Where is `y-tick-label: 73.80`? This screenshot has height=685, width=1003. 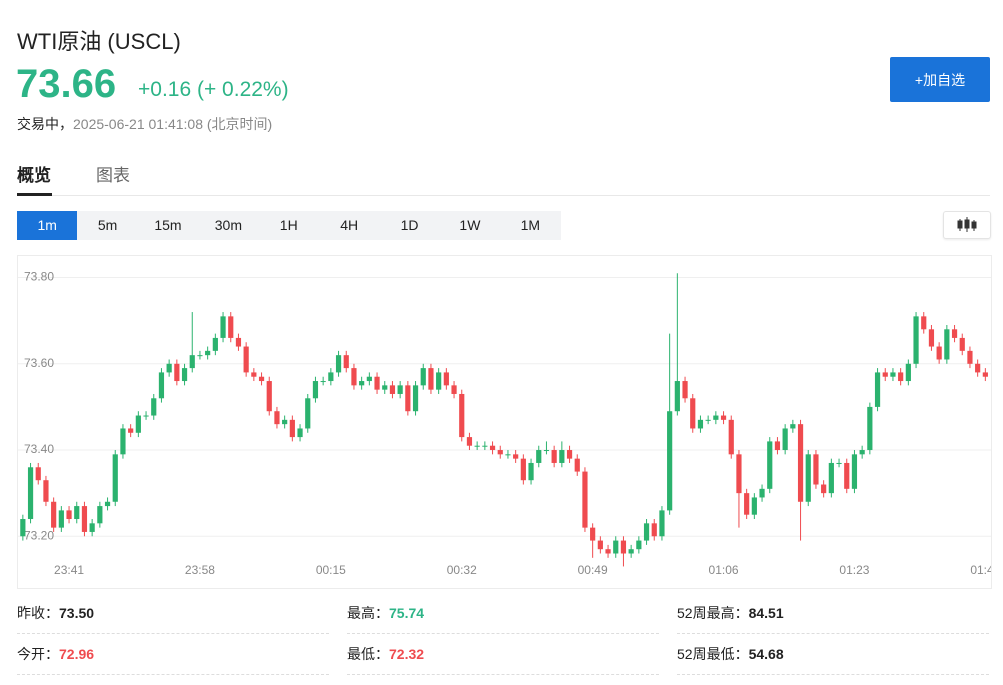 y-tick-label: 73.80 is located at coordinates (39, 277).